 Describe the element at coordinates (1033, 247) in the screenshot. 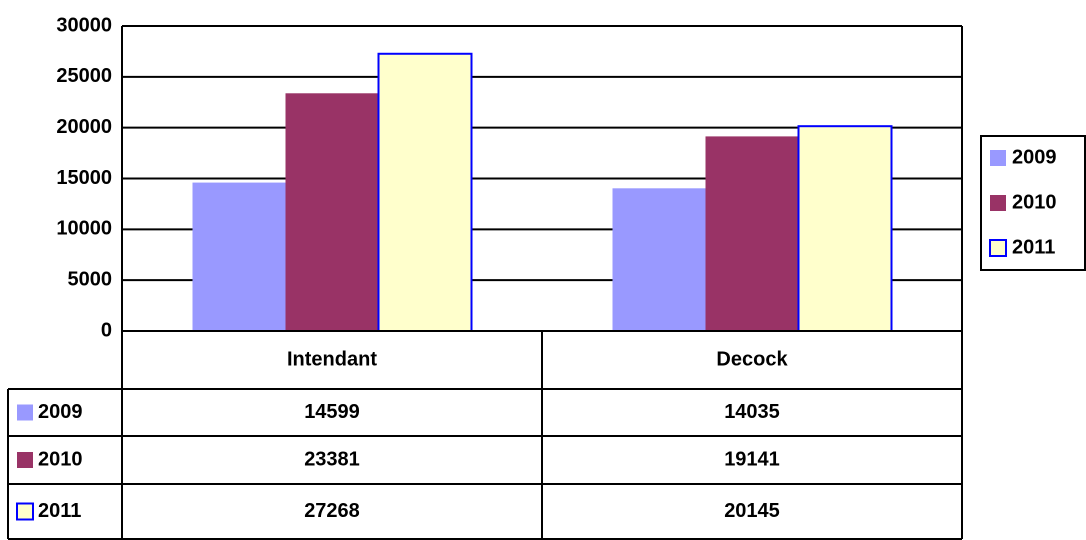

I see `legend-label: 2011` at that location.